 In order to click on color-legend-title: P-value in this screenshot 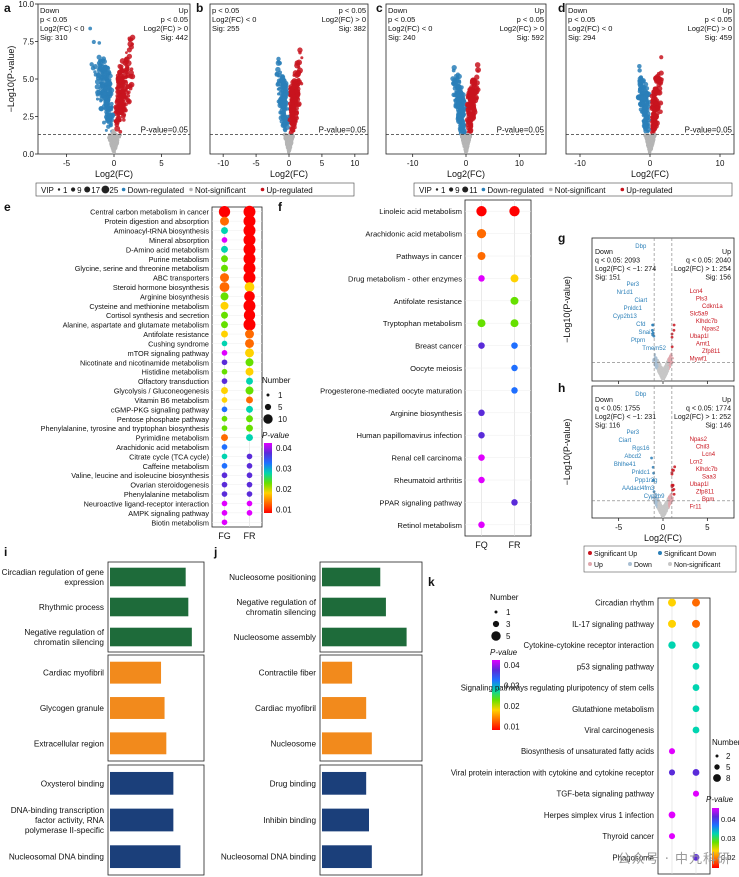, I will do `click(720, 799)`.